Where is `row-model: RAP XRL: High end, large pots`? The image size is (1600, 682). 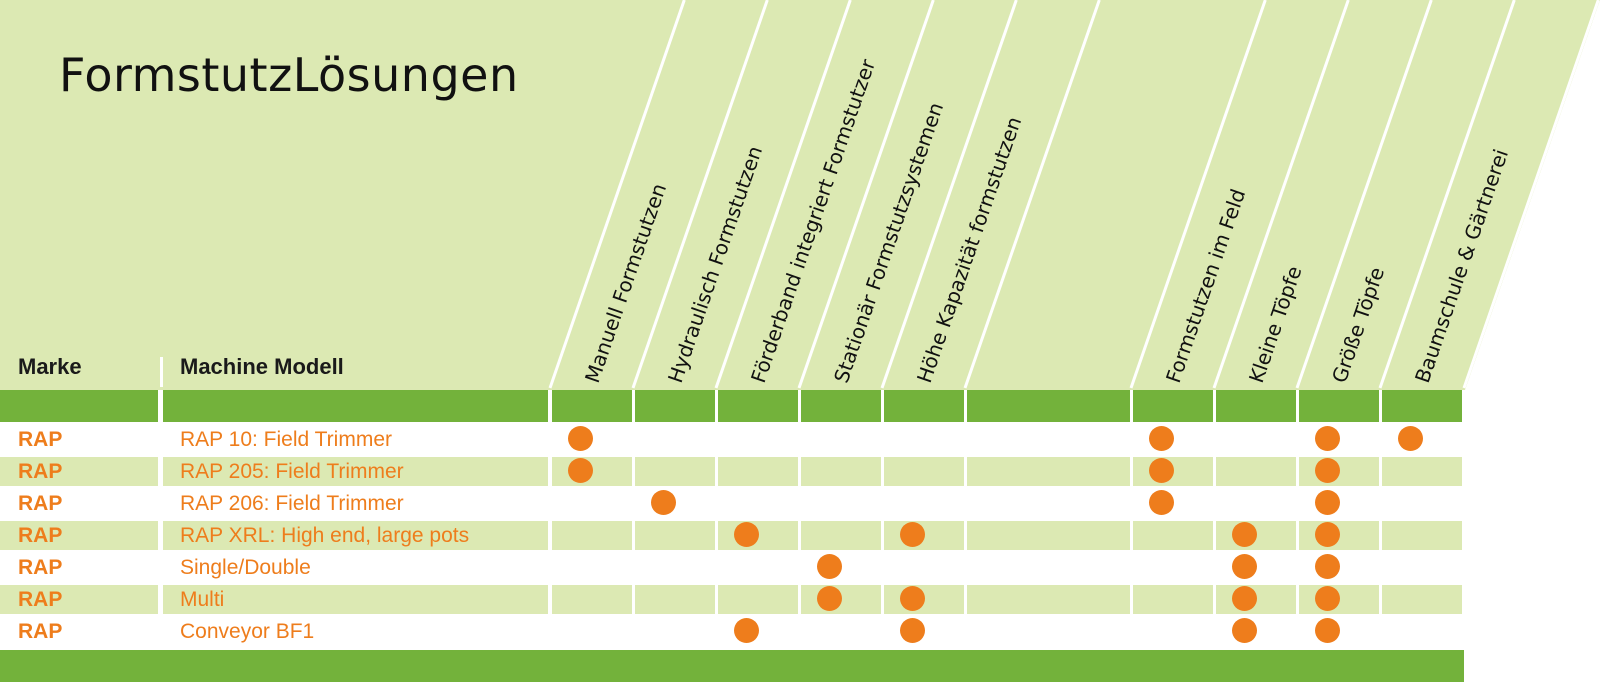 row-model: RAP XRL: High end, large pots is located at coordinates (325, 535).